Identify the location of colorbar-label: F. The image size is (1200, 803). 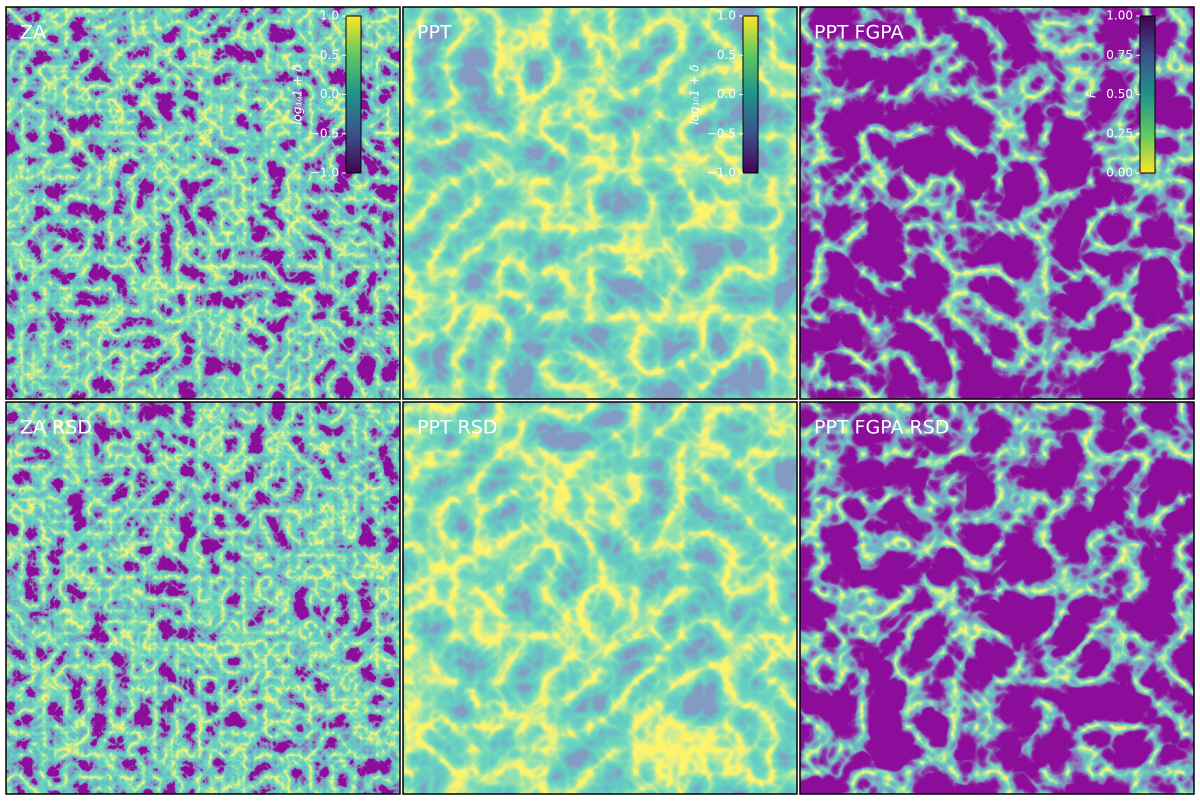
(1092, 94).